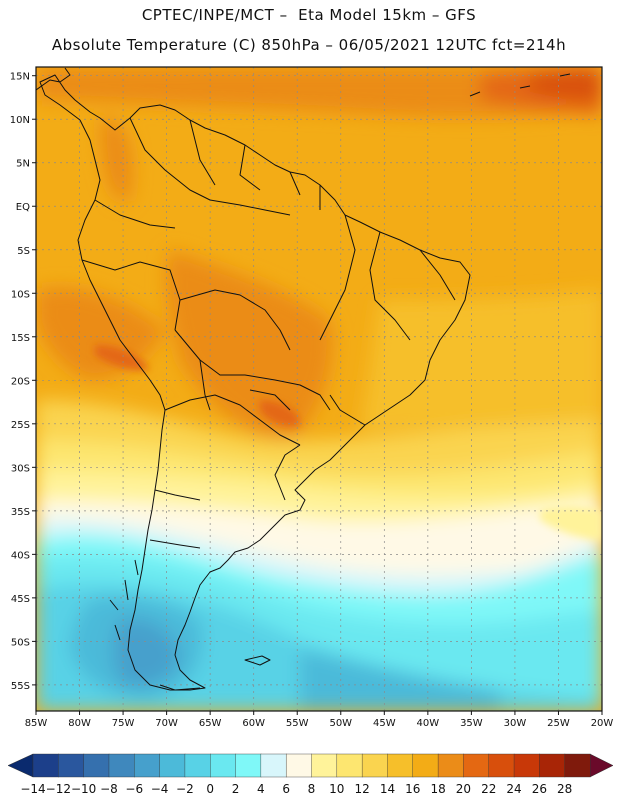  Describe the element at coordinates (412, 789) in the screenshot. I see `colorbar-tick-label: 16` at that location.